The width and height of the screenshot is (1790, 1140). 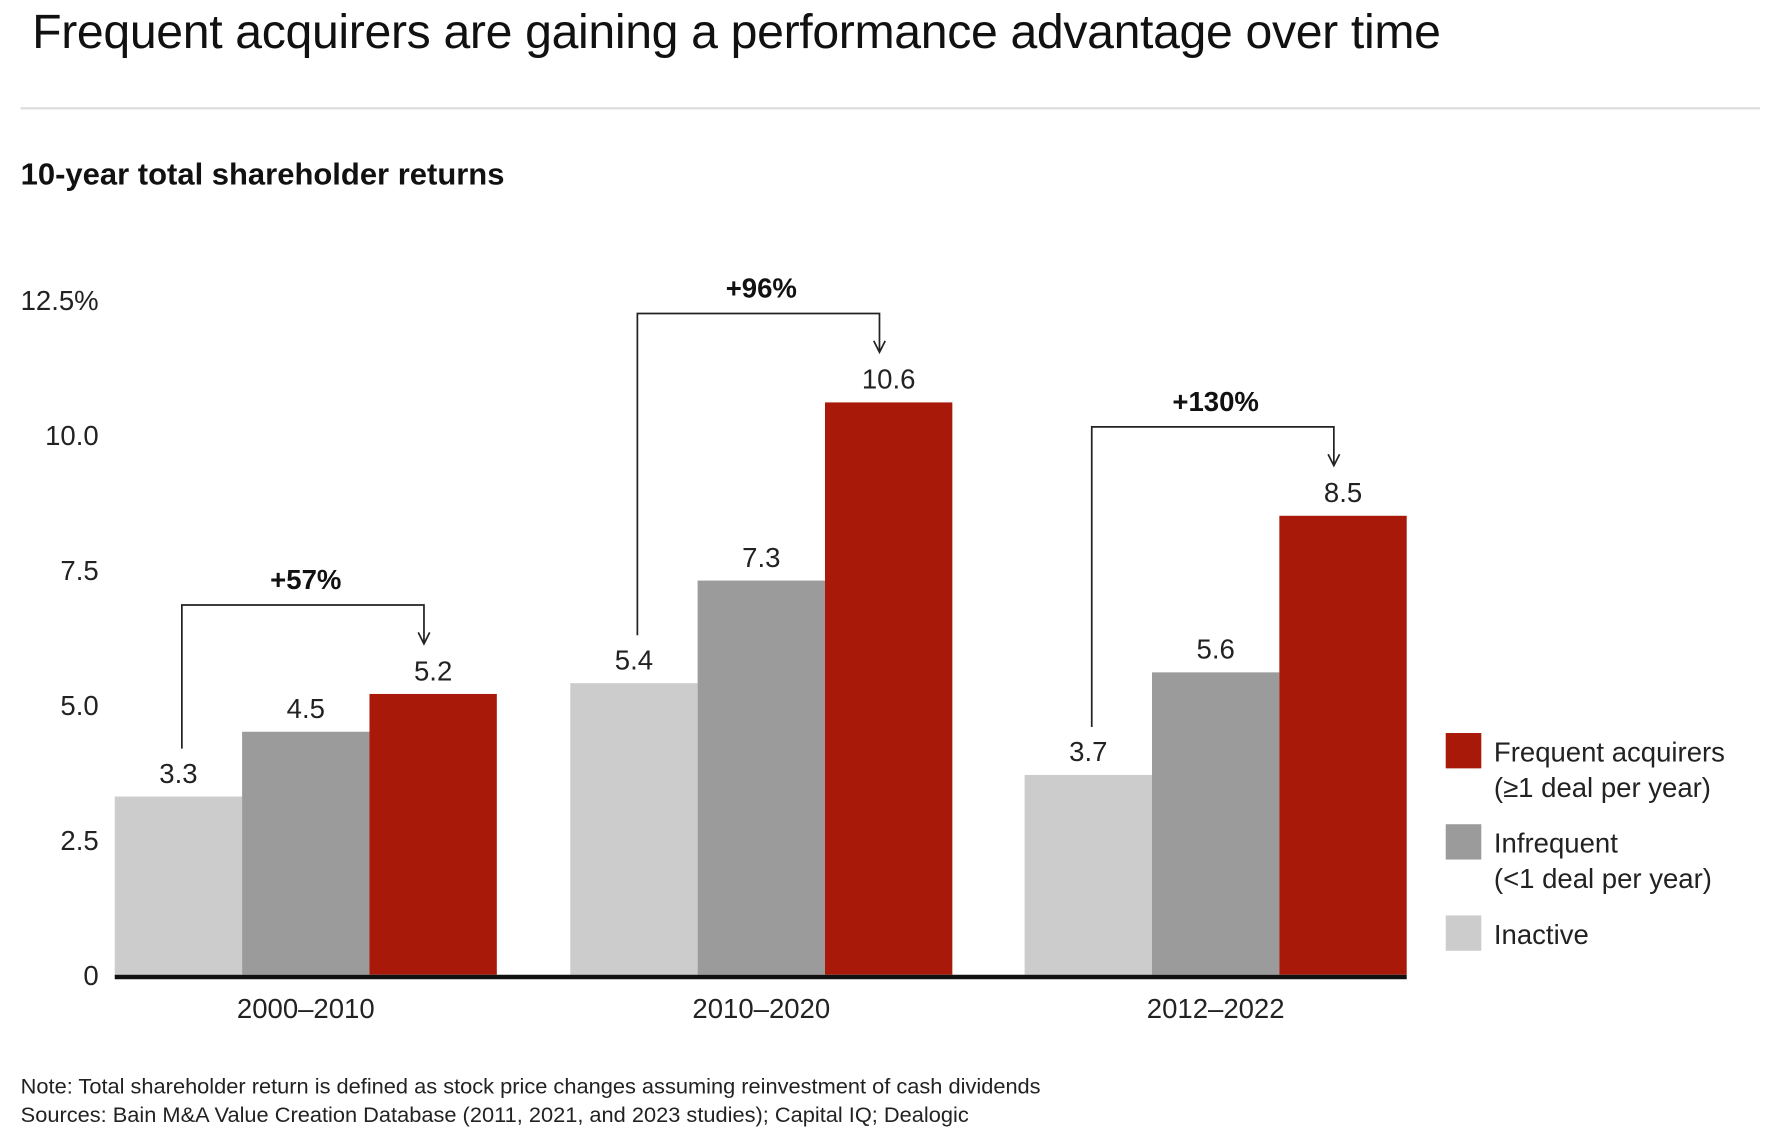 I want to click on x-tick-label: 2010–2020, so click(x=761, y=1008).